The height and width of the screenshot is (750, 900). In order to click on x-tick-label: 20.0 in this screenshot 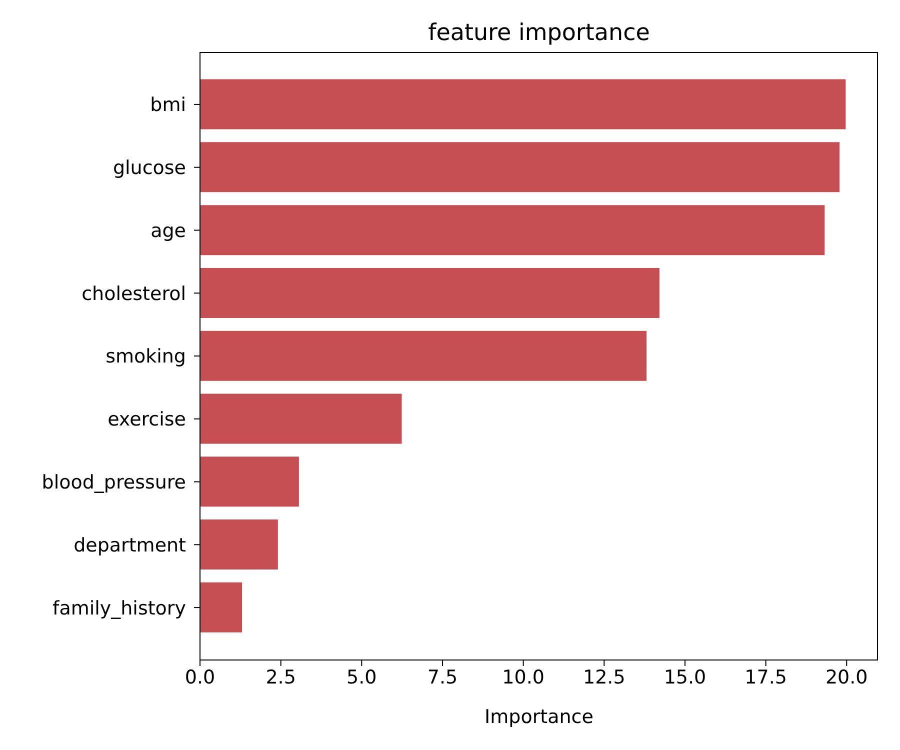, I will do `click(846, 677)`.